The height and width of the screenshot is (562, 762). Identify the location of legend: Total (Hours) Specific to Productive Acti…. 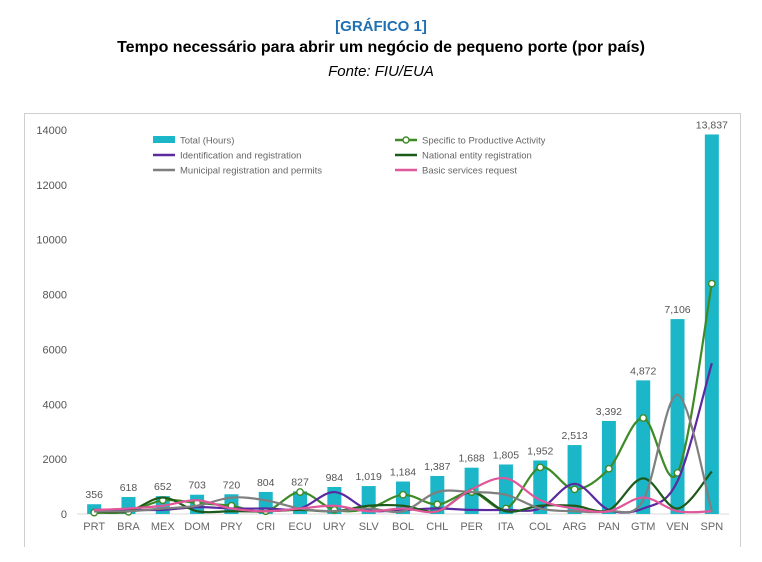
(349, 156).